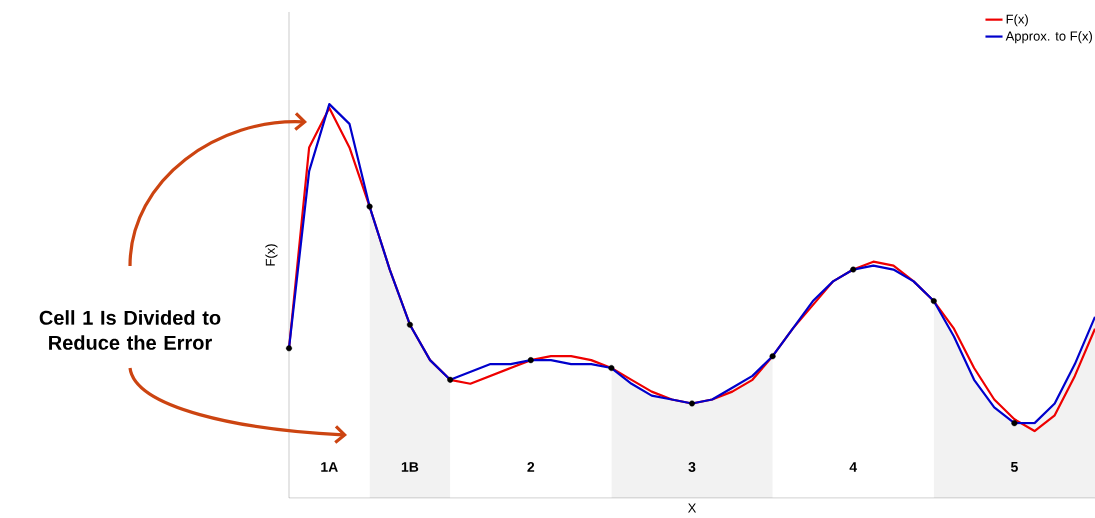  What do you see at coordinates (271, 255) in the screenshot?
I see `y-axis-title: F(x)` at bounding box center [271, 255].